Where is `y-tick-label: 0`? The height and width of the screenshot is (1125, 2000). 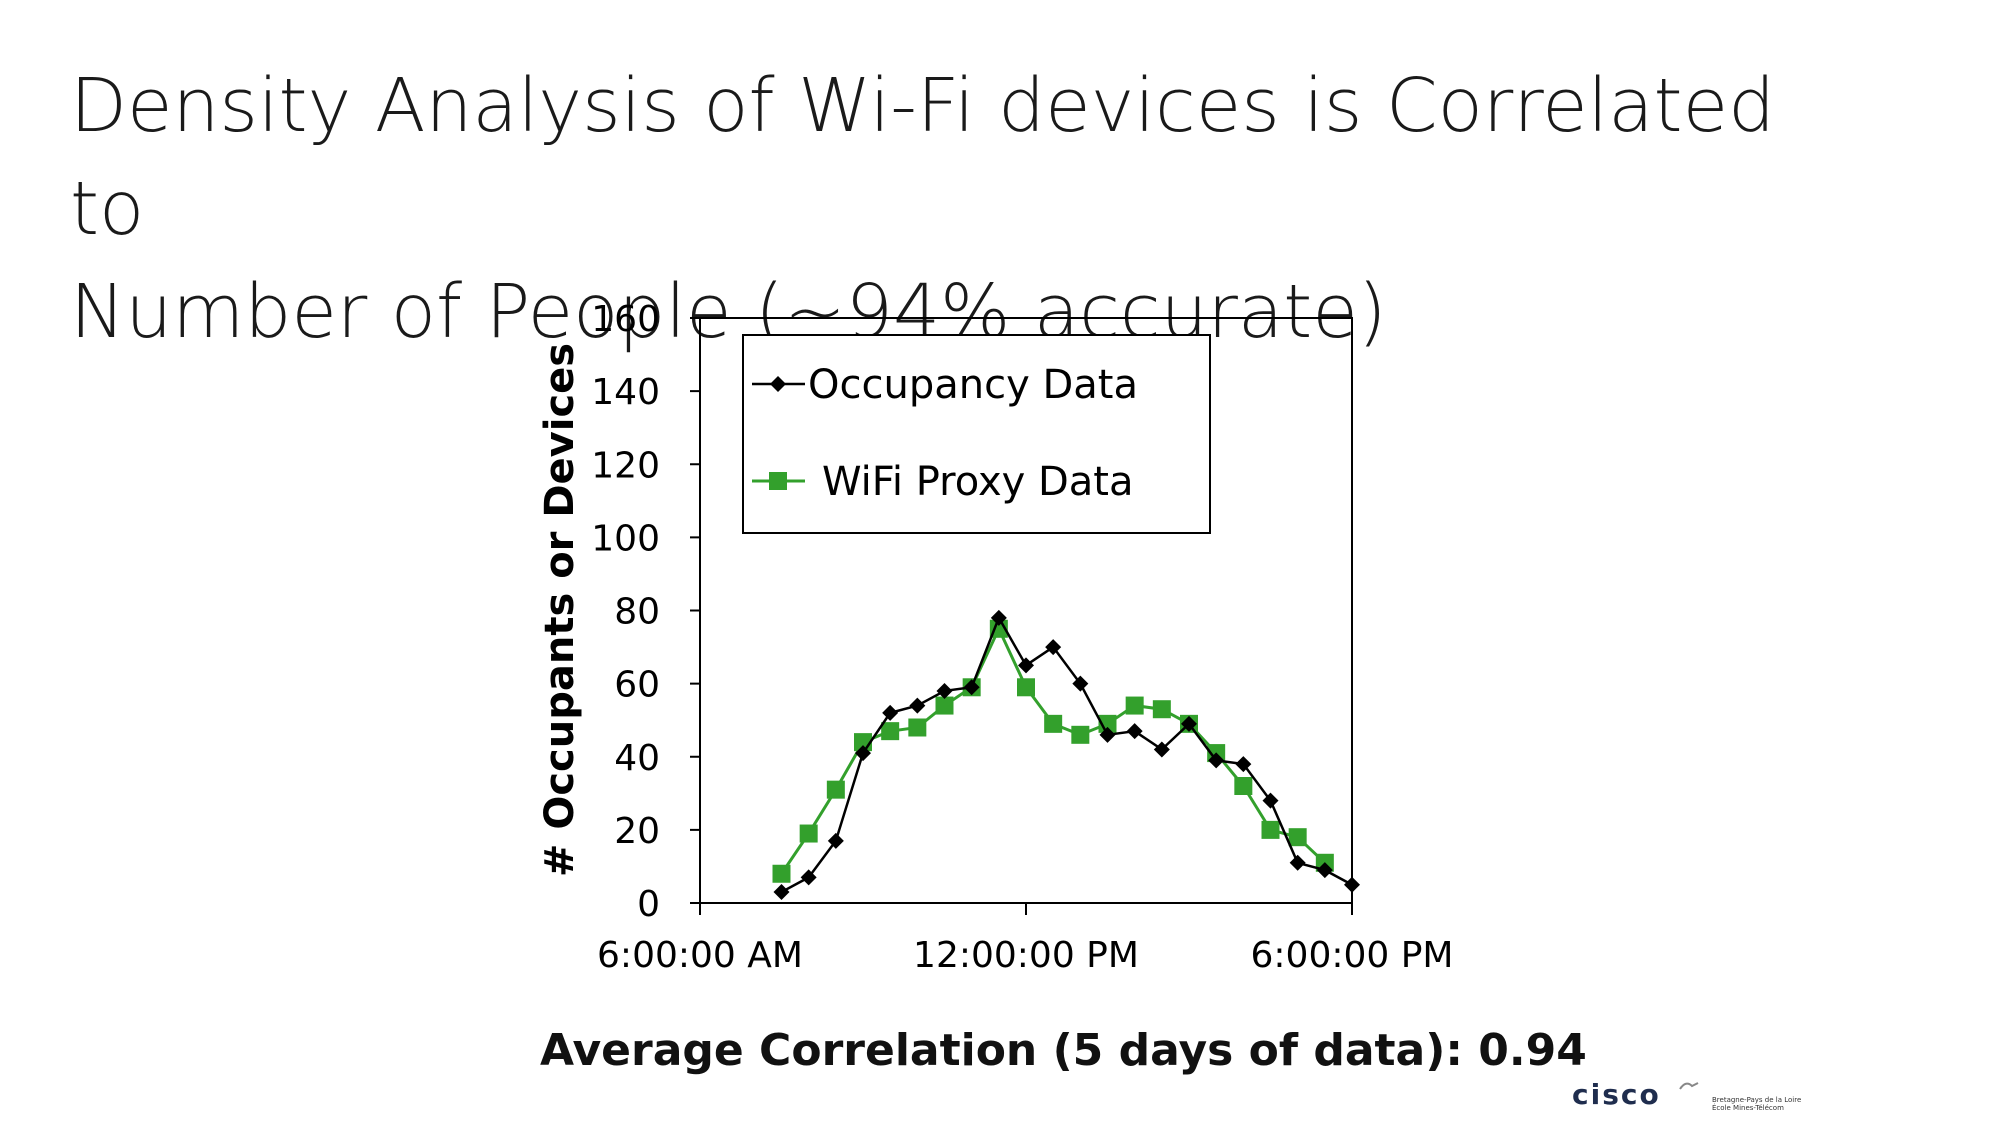 y-tick-label: 0 is located at coordinates (648, 904).